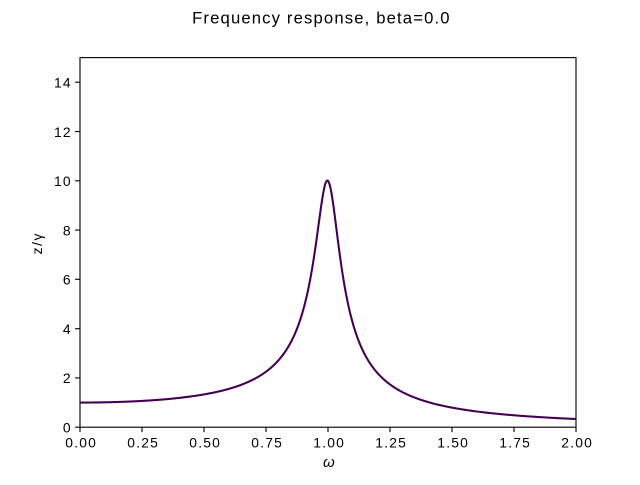  Describe the element at coordinates (205, 443) in the screenshot. I see `svg-text: 0.50` at that location.